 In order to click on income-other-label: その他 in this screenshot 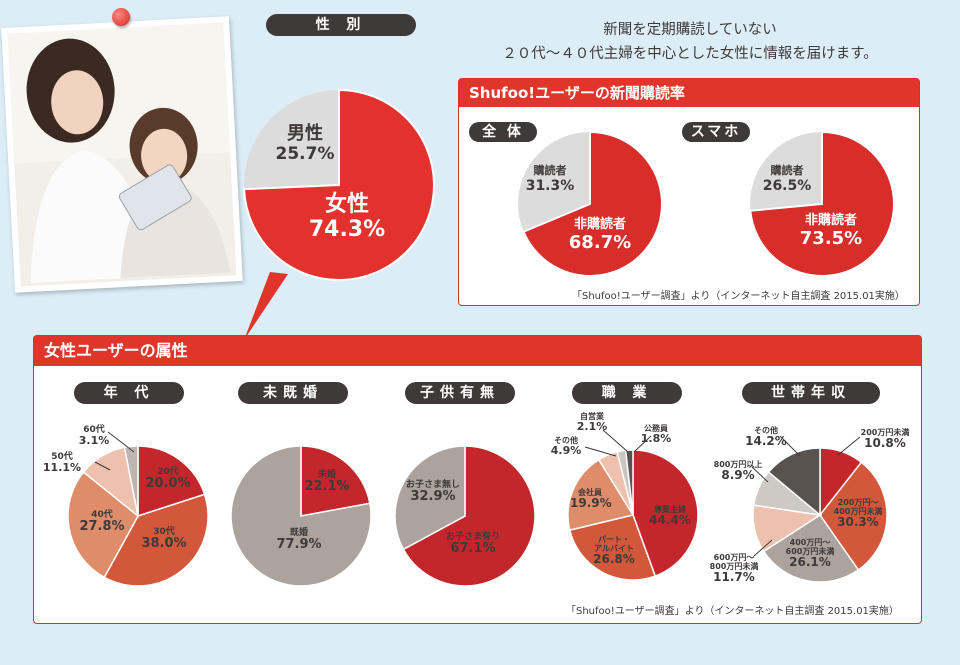, I will do `click(766, 430)`.